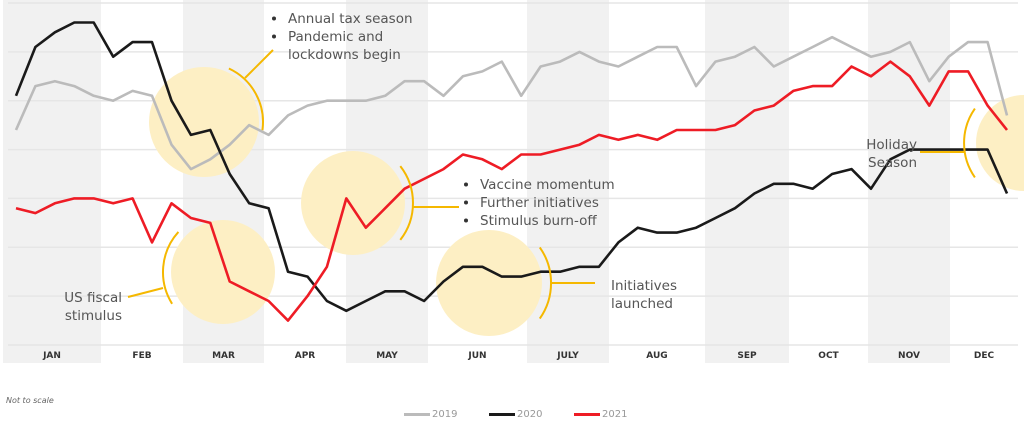 The height and width of the screenshot is (427, 1024). Describe the element at coordinates (828, 356) in the screenshot. I see `month-label-oct: OCT` at that location.